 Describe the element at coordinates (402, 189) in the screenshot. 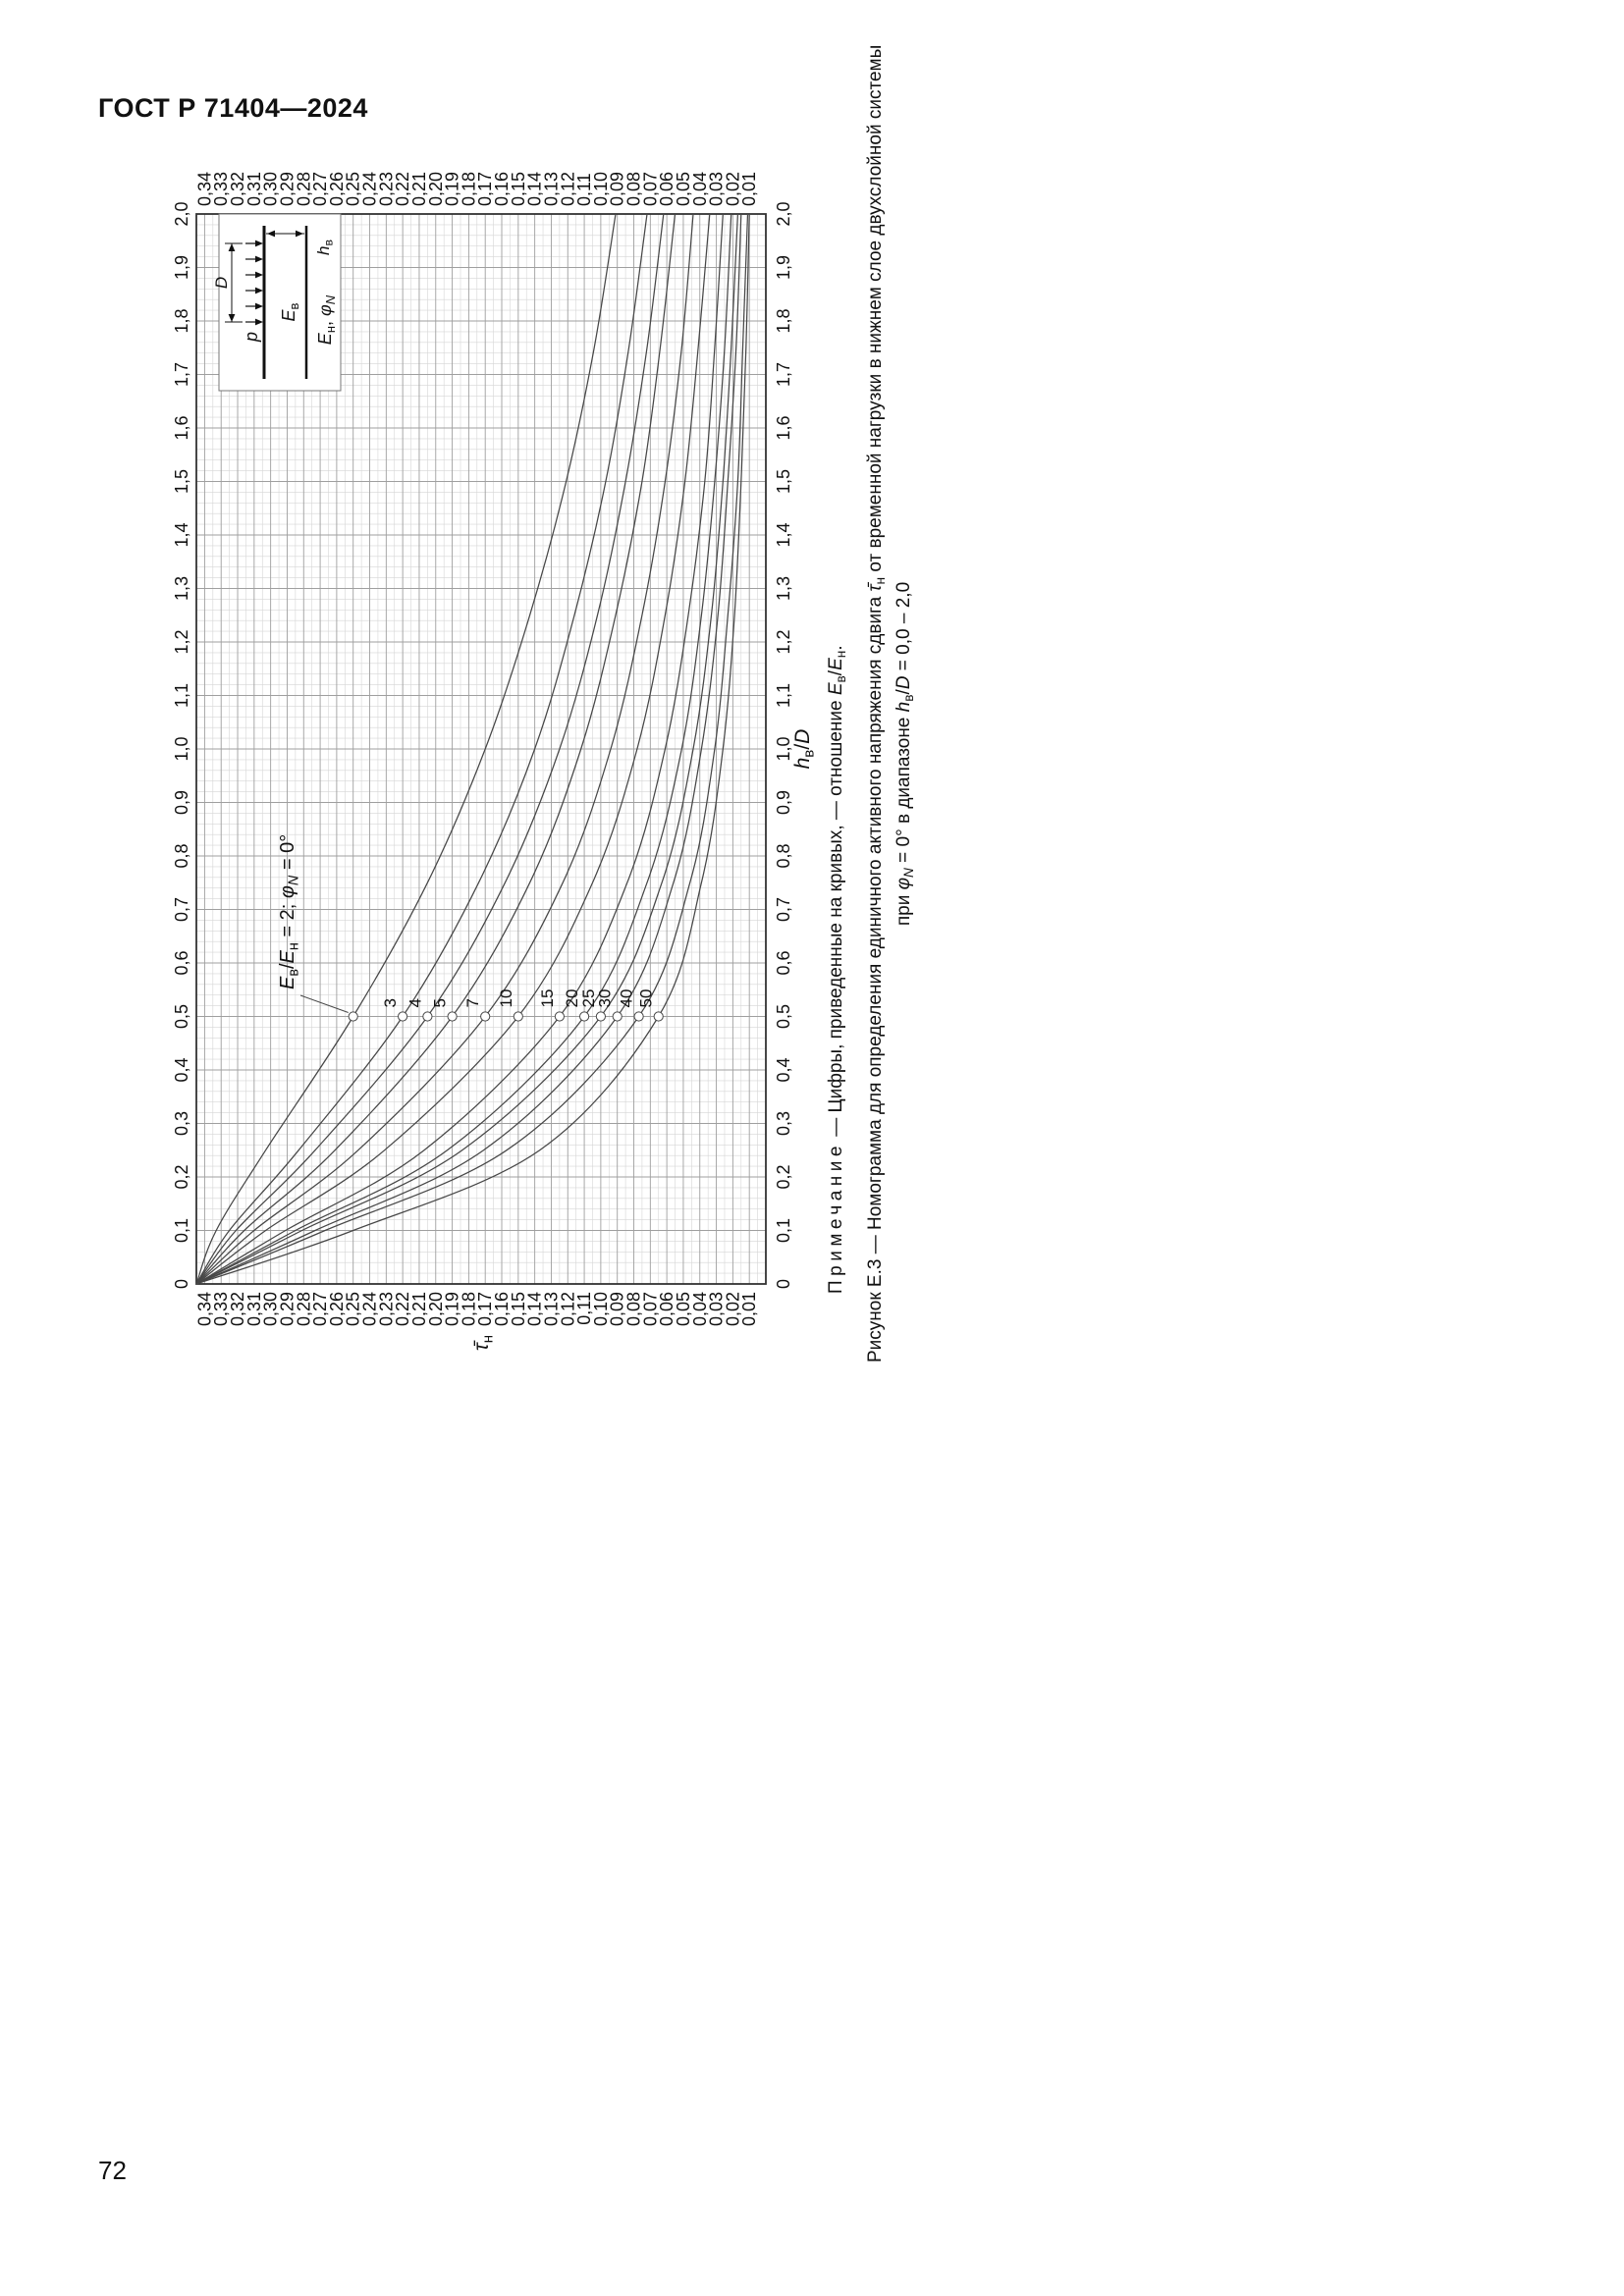

I see `y-tick-label-right: 0,22` at that location.